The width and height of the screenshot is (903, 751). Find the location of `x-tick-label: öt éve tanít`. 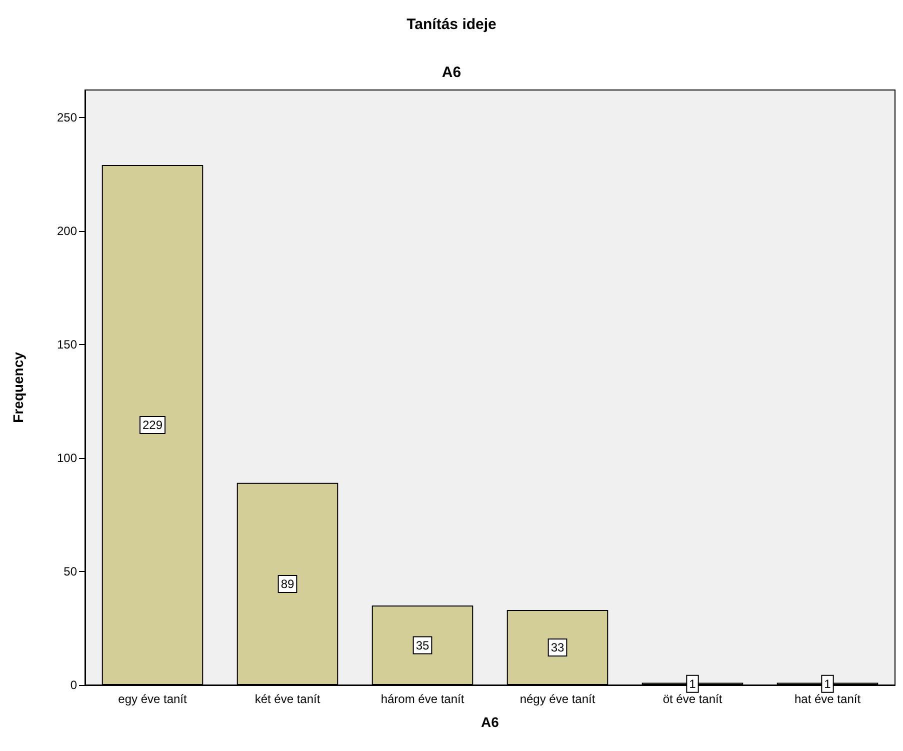

x-tick-label: öt éve tanít is located at coordinates (692, 699).